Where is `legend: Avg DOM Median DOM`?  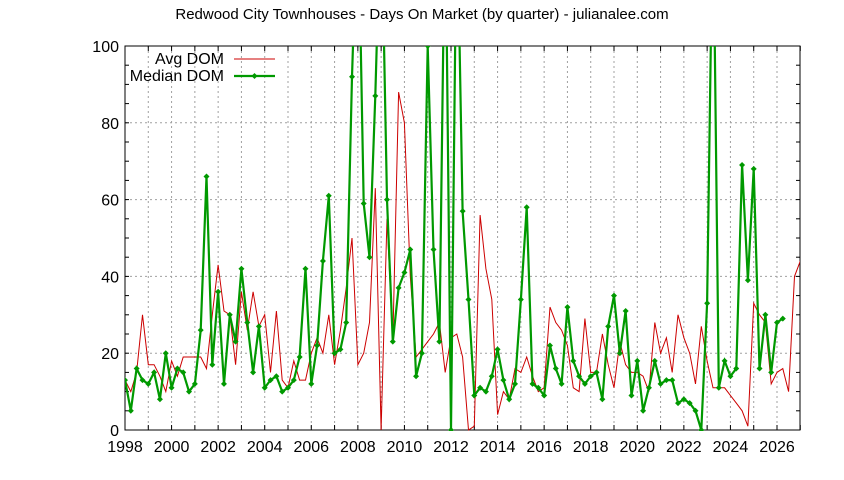
legend: Avg DOM Median DOM is located at coordinates (202, 68).